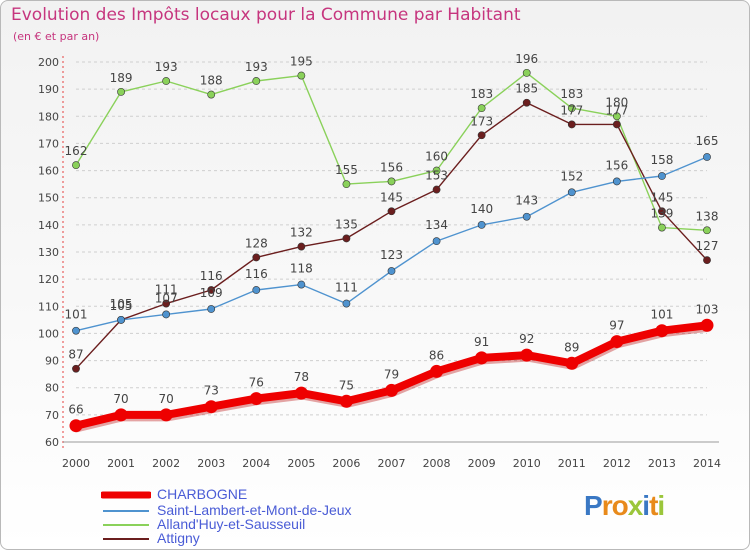 The image size is (750, 550). What do you see at coordinates (76, 315) in the screenshot?
I see `data-label-saint-lambert-et-mont-de-jeux-2000: 101` at bounding box center [76, 315].